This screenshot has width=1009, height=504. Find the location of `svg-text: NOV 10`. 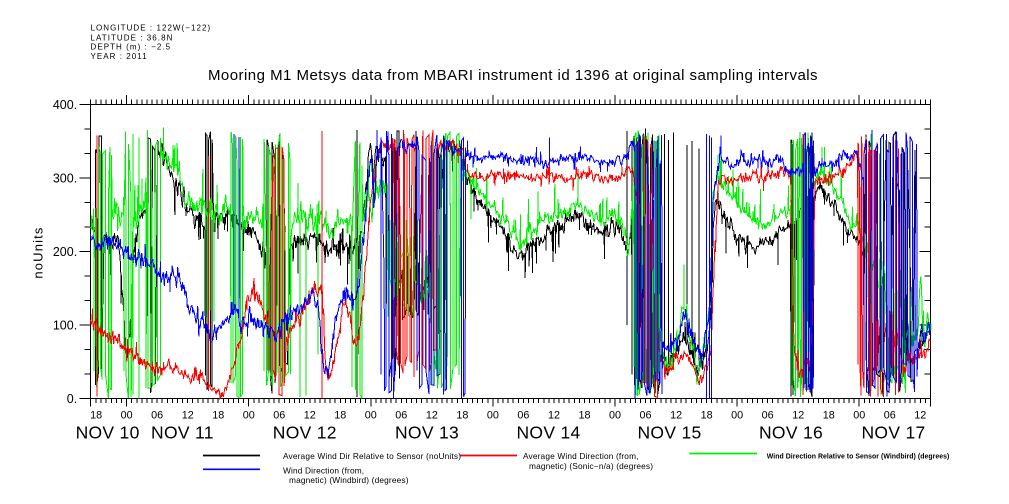

svg-text: NOV 10 is located at coordinates (108, 432).